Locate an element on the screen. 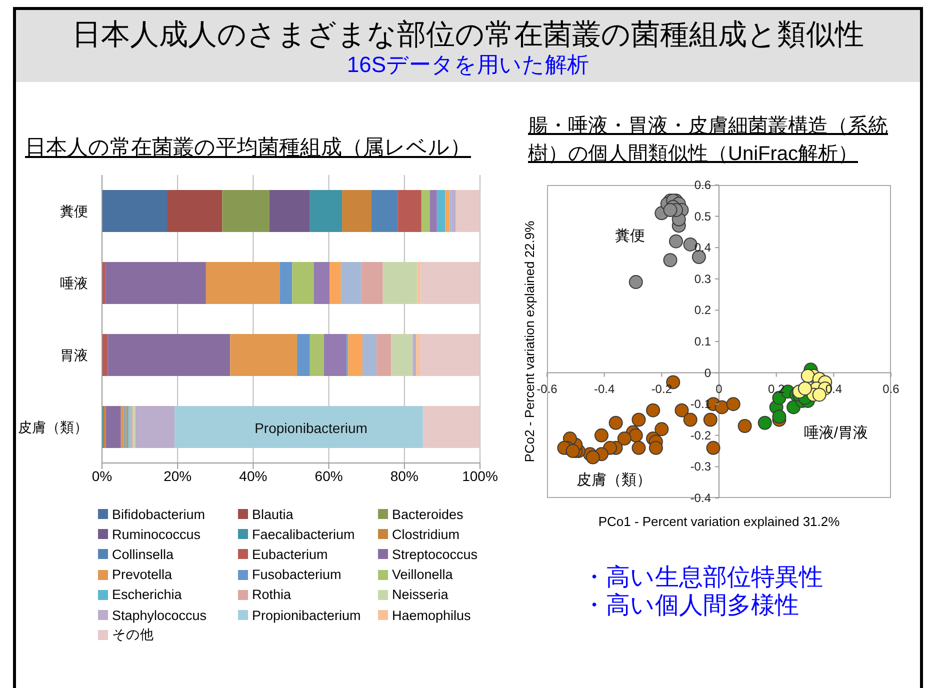 The height and width of the screenshot is (688, 932). y-tick-label: 0.1 is located at coordinates (703, 341).